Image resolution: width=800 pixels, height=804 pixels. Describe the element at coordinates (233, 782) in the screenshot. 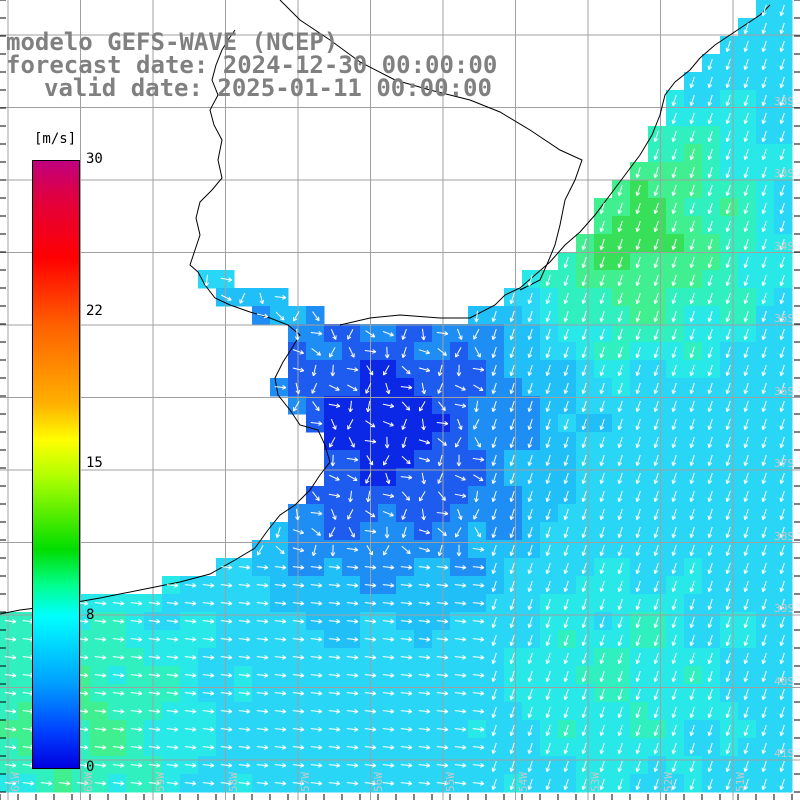

I see `longitude-label: 58W` at that location.